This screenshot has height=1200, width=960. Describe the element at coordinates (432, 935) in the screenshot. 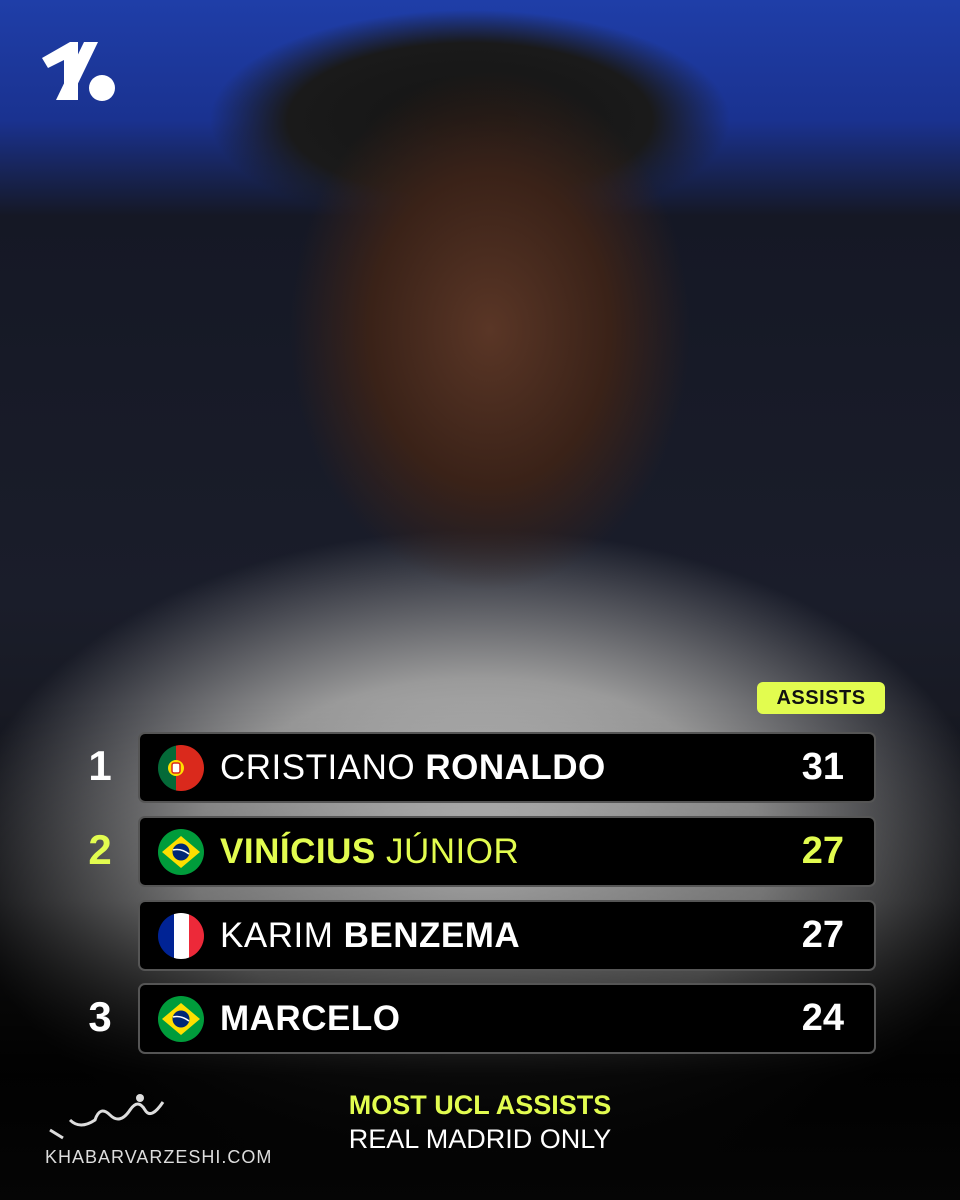

I see `last-name: BENZEMA` at that location.